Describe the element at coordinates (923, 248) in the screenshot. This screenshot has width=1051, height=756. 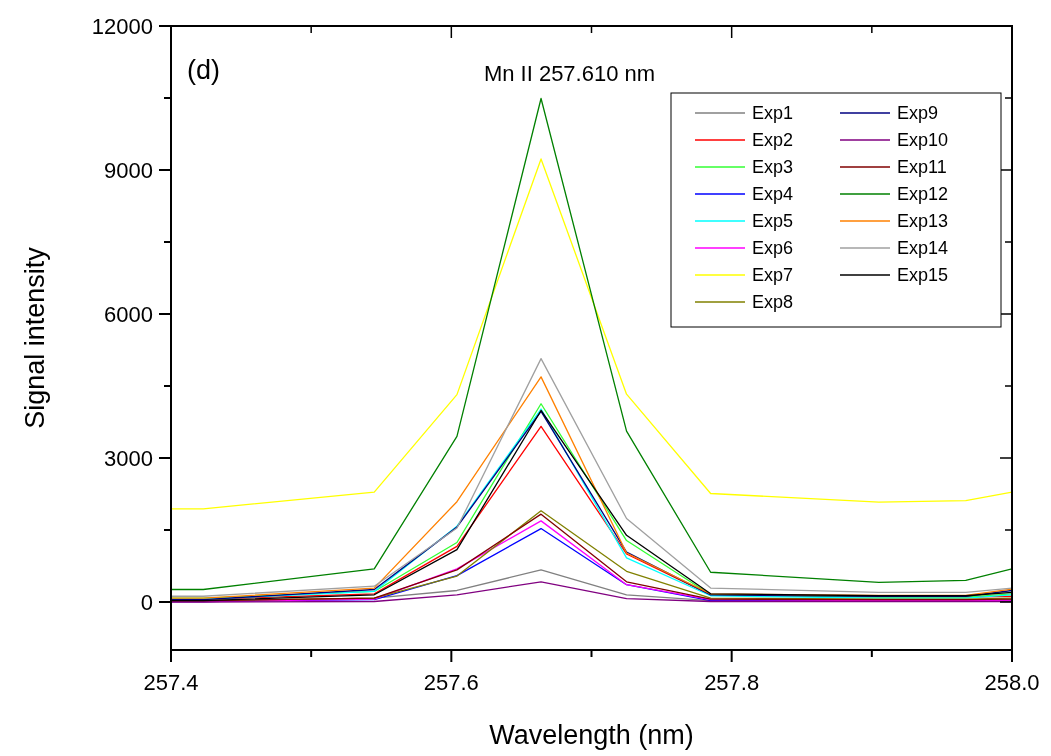
I see `legend-label: Exp14` at that location.